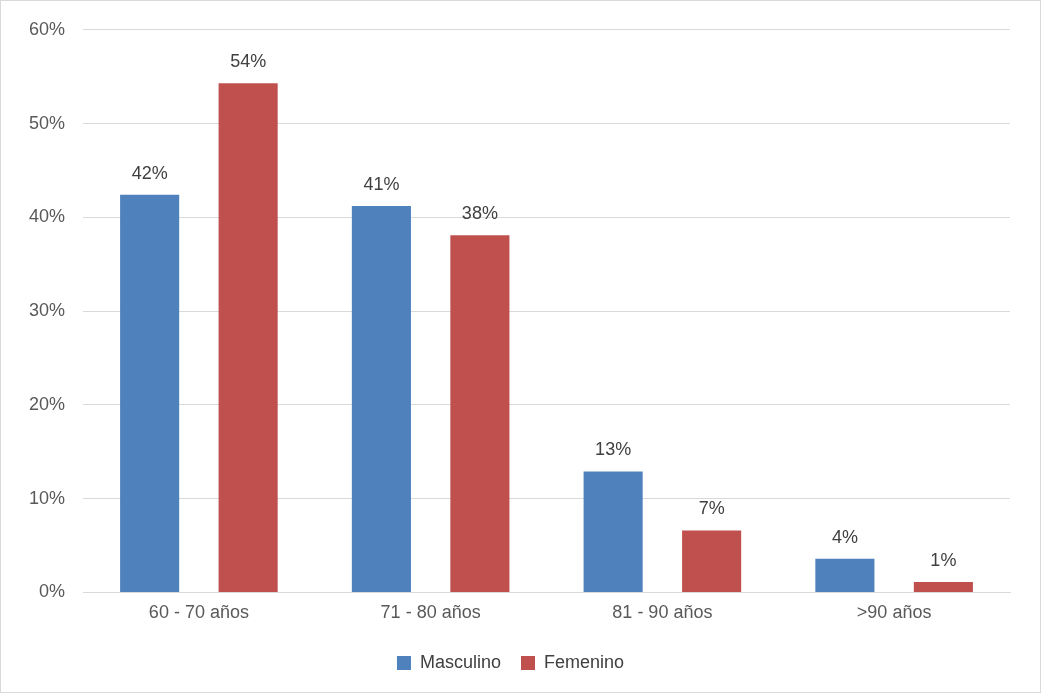 This screenshot has width=1041, height=693. Describe the element at coordinates (149, 172) in the screenshot. I see `data-label: 42%` at that location.